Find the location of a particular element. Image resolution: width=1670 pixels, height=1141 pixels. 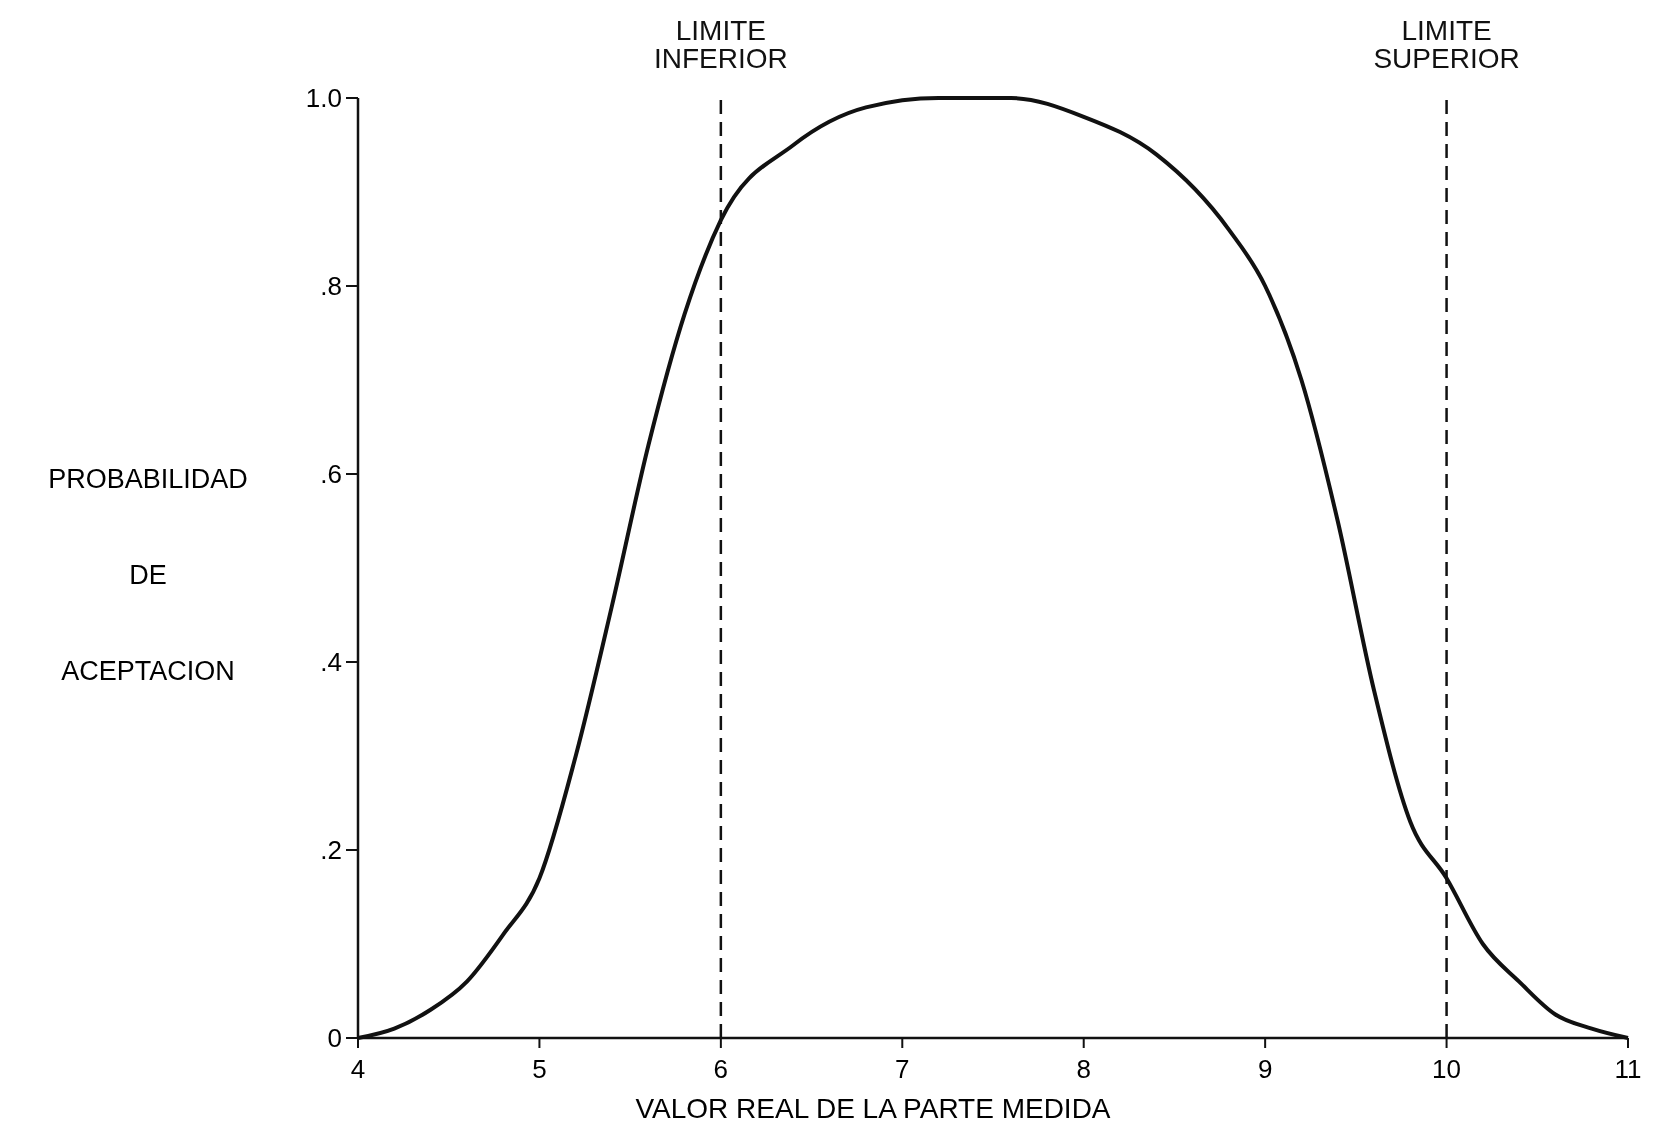

y-tick-label: 0 is located at coordinates (334, 1038).